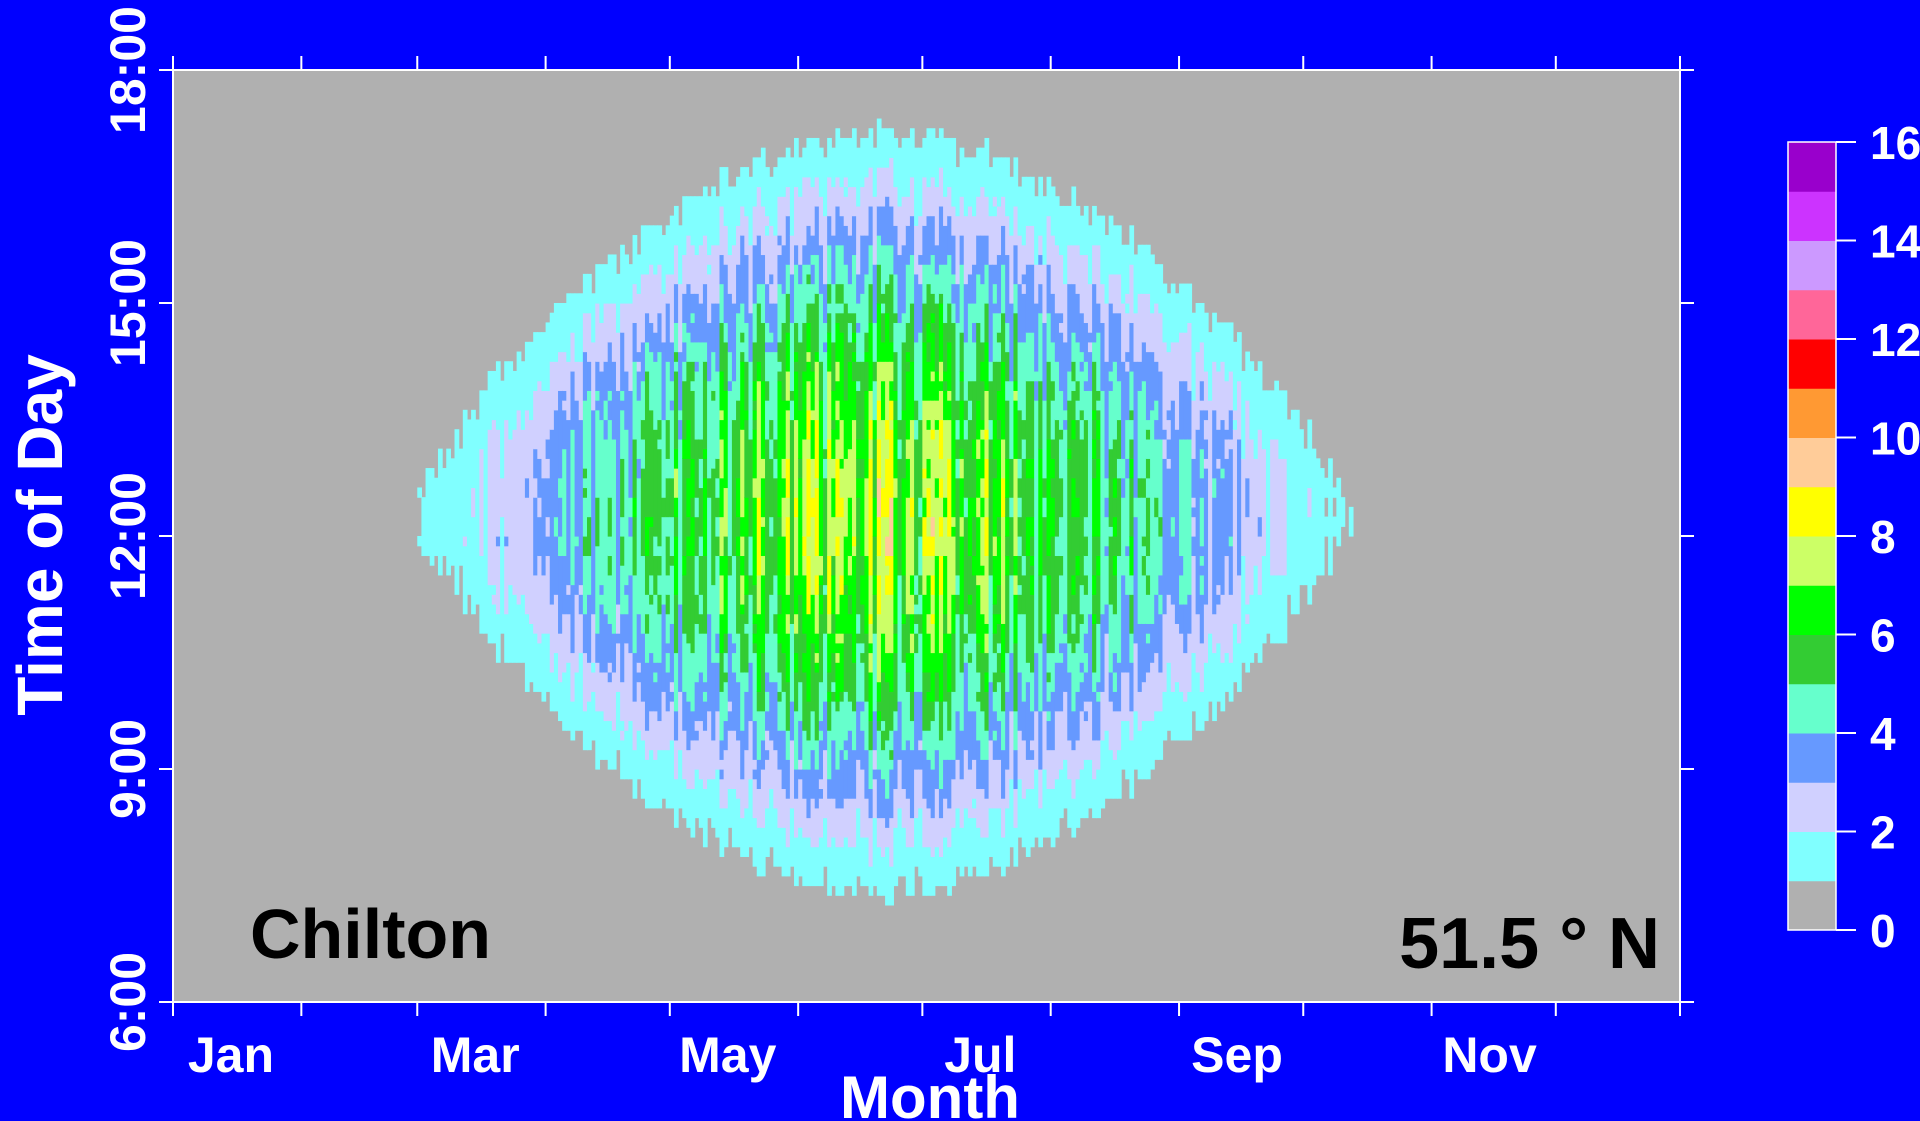 This screenshot has width=1920, height=1121. What do you see at coordinates (1812, 708) in the screenshot?
I see `colorbar-bin` at bounding box center [1812, 708].